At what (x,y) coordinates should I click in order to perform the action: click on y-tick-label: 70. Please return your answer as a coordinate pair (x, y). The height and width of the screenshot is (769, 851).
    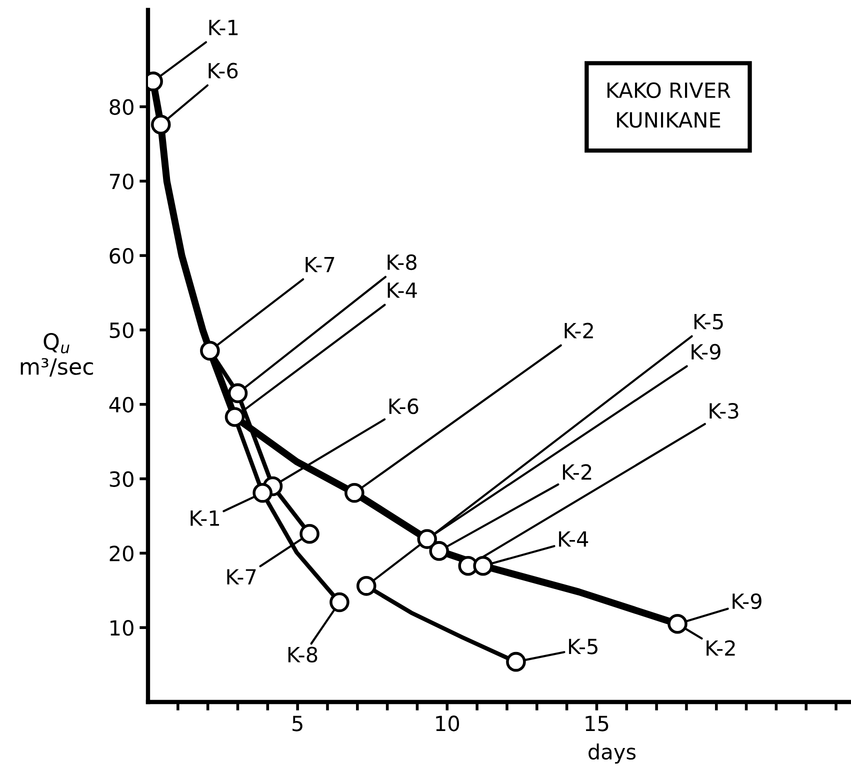
    Looking at the image, I should click on (122, 182).